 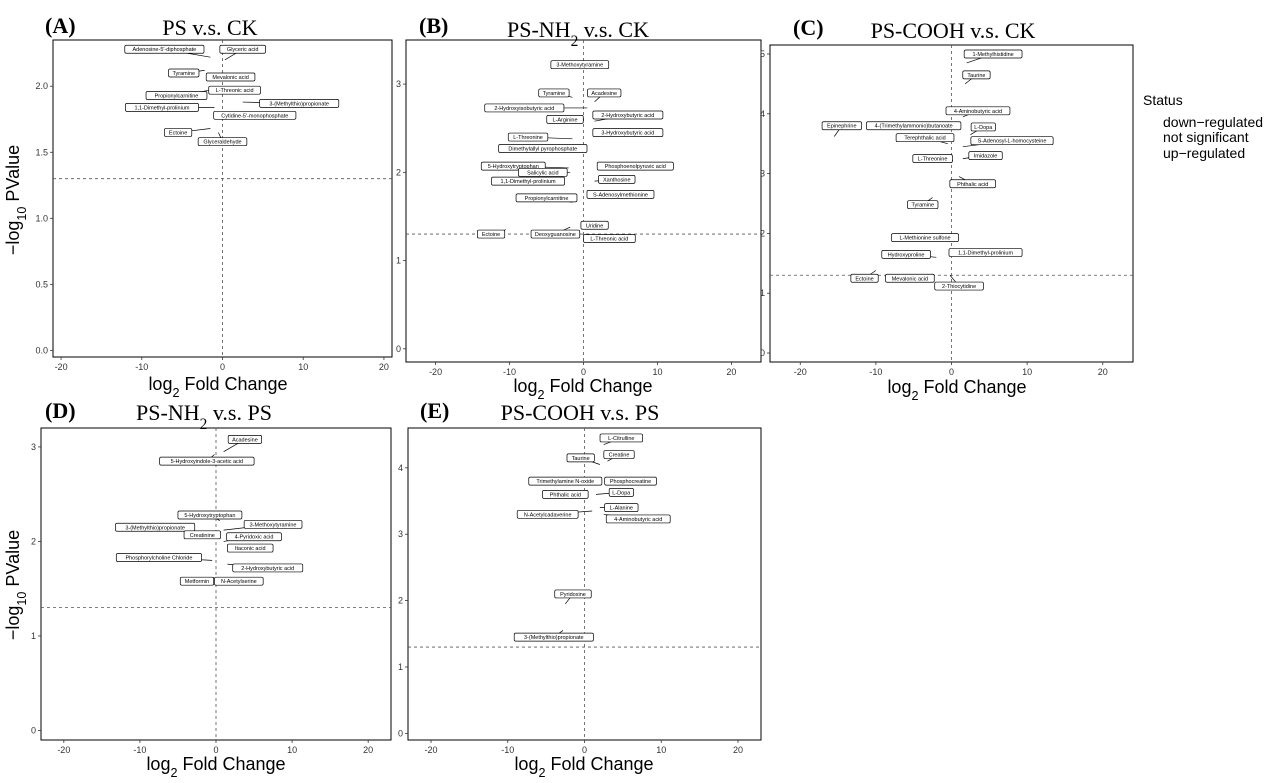 I want to click on metabolite-name: L-Citrulline, so click(x=621, y=439).